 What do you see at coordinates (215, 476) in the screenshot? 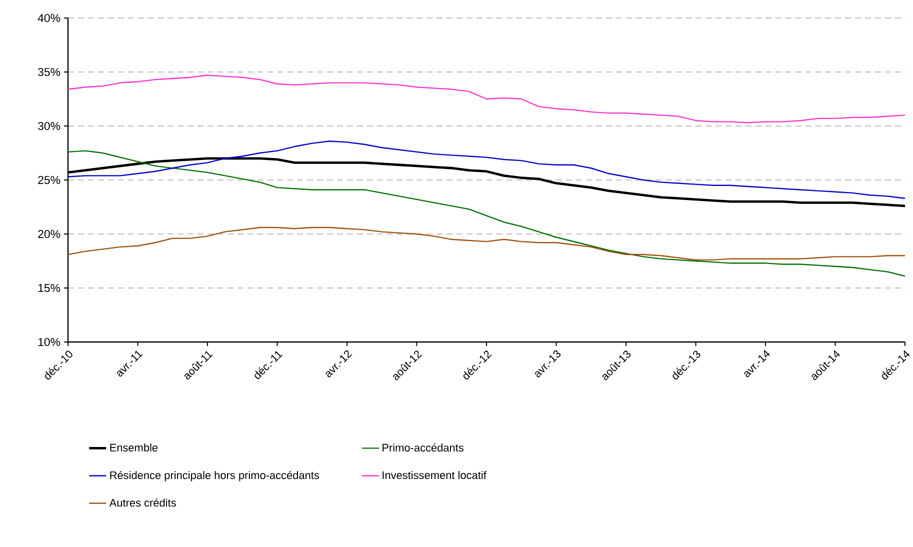
I see `legend-label: Résidence principale hors primo-accédants` at bounding box center [215, 476].